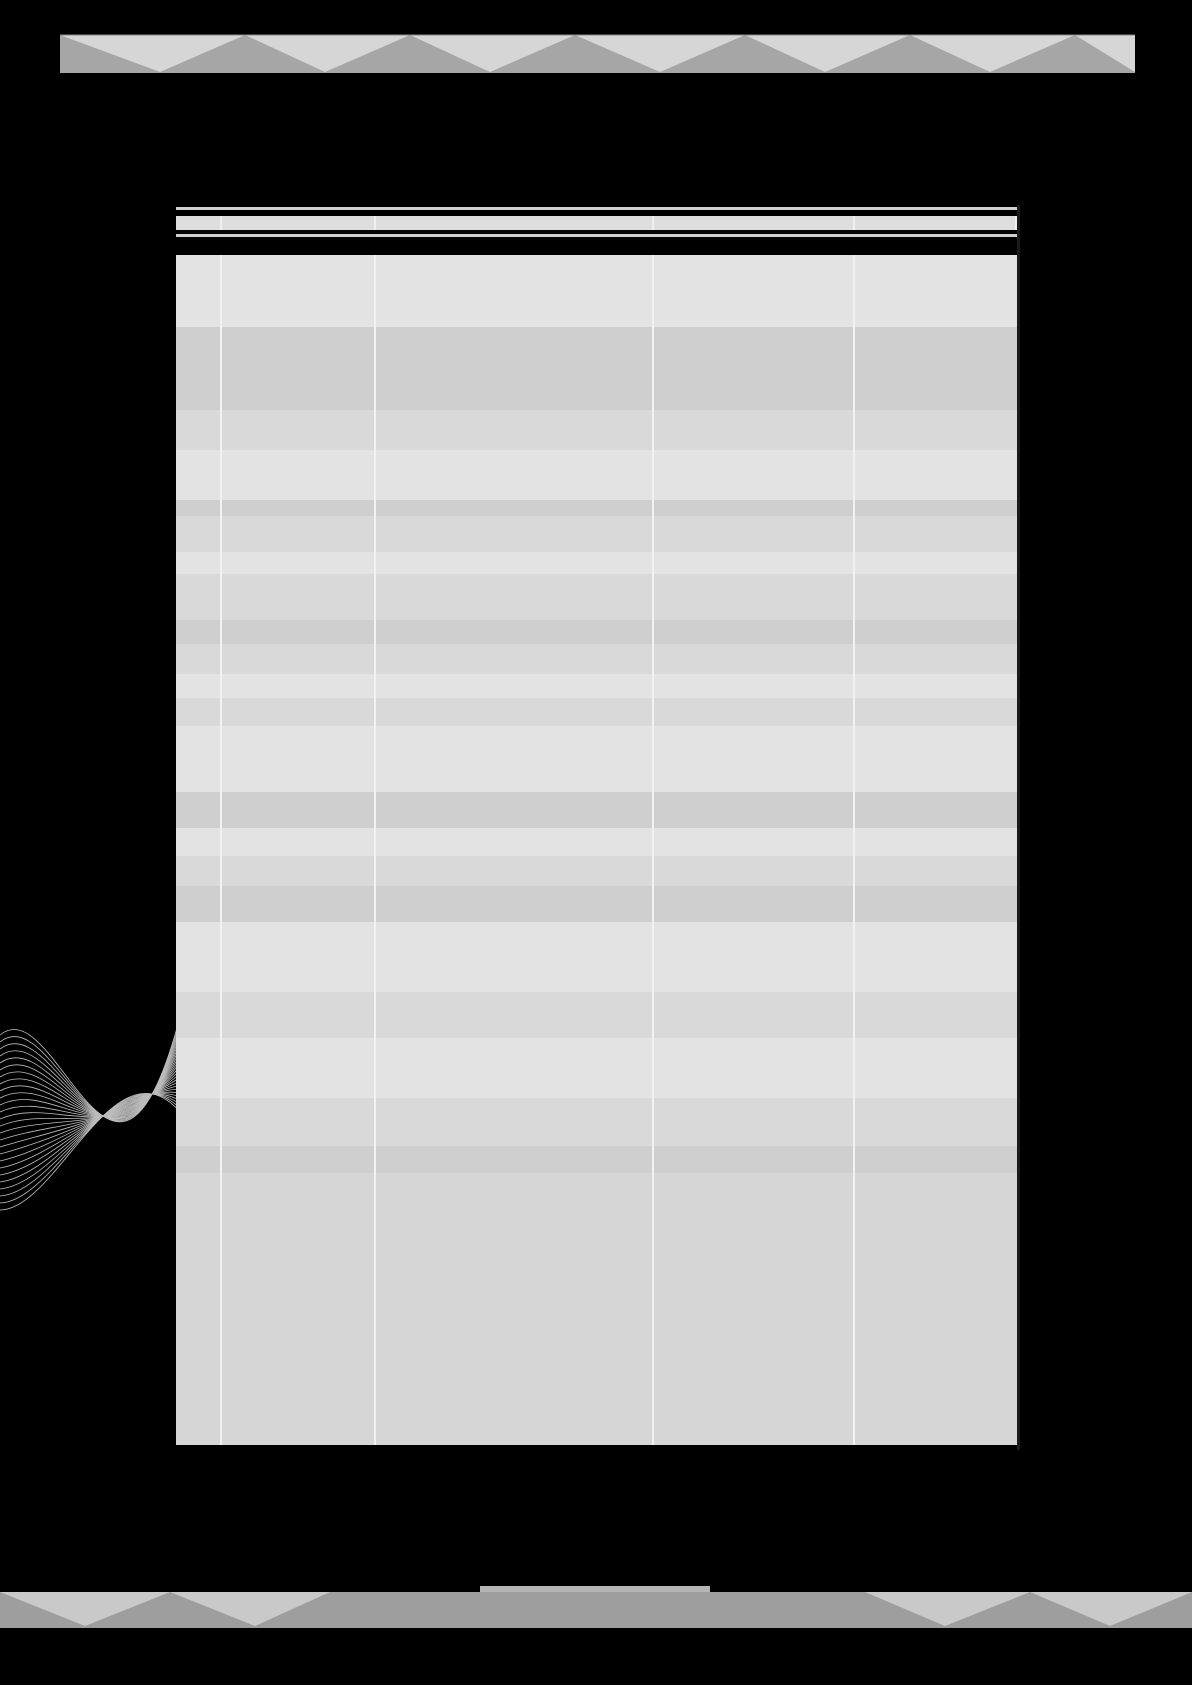  I want to click on top-decorative-band, so click(596, 55).